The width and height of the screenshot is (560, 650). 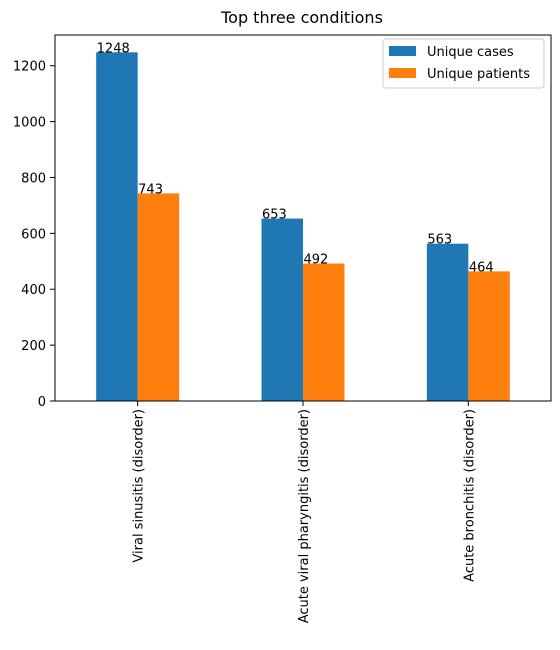 I want to click on chart-title: Top three conditions, so click(x=301, y=17).